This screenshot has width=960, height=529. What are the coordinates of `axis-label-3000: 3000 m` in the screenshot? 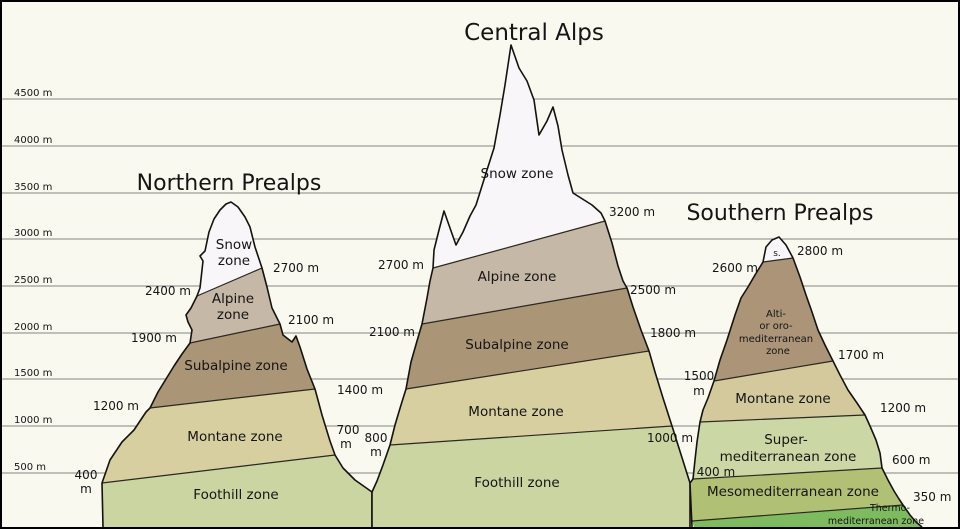 It's located at (33, 233).